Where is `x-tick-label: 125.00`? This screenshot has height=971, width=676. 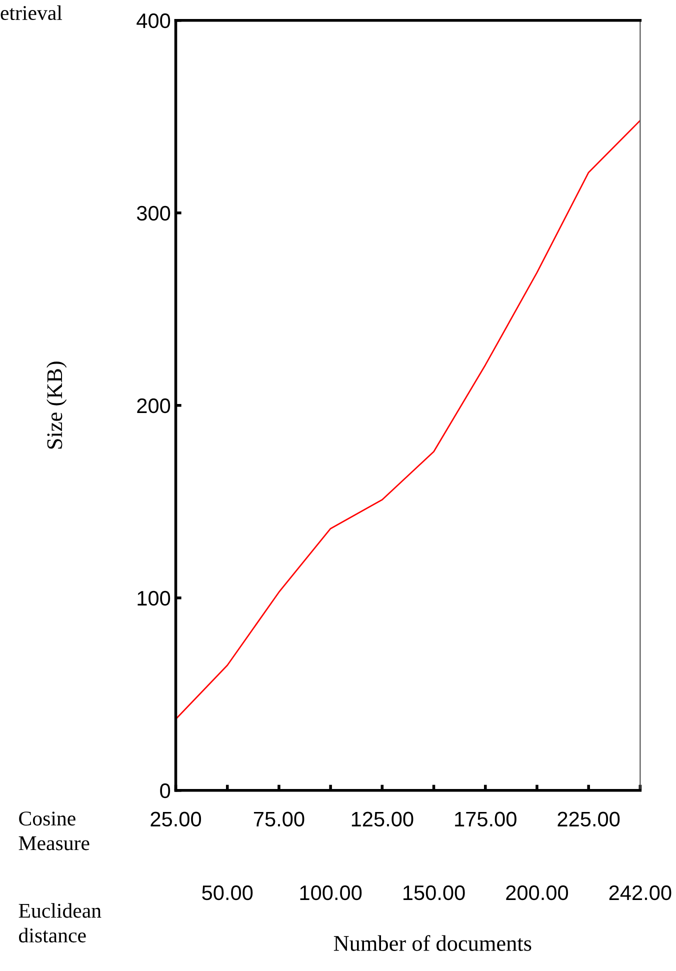 x-tick-label: 125.00 is located at coordinates (383, 819).